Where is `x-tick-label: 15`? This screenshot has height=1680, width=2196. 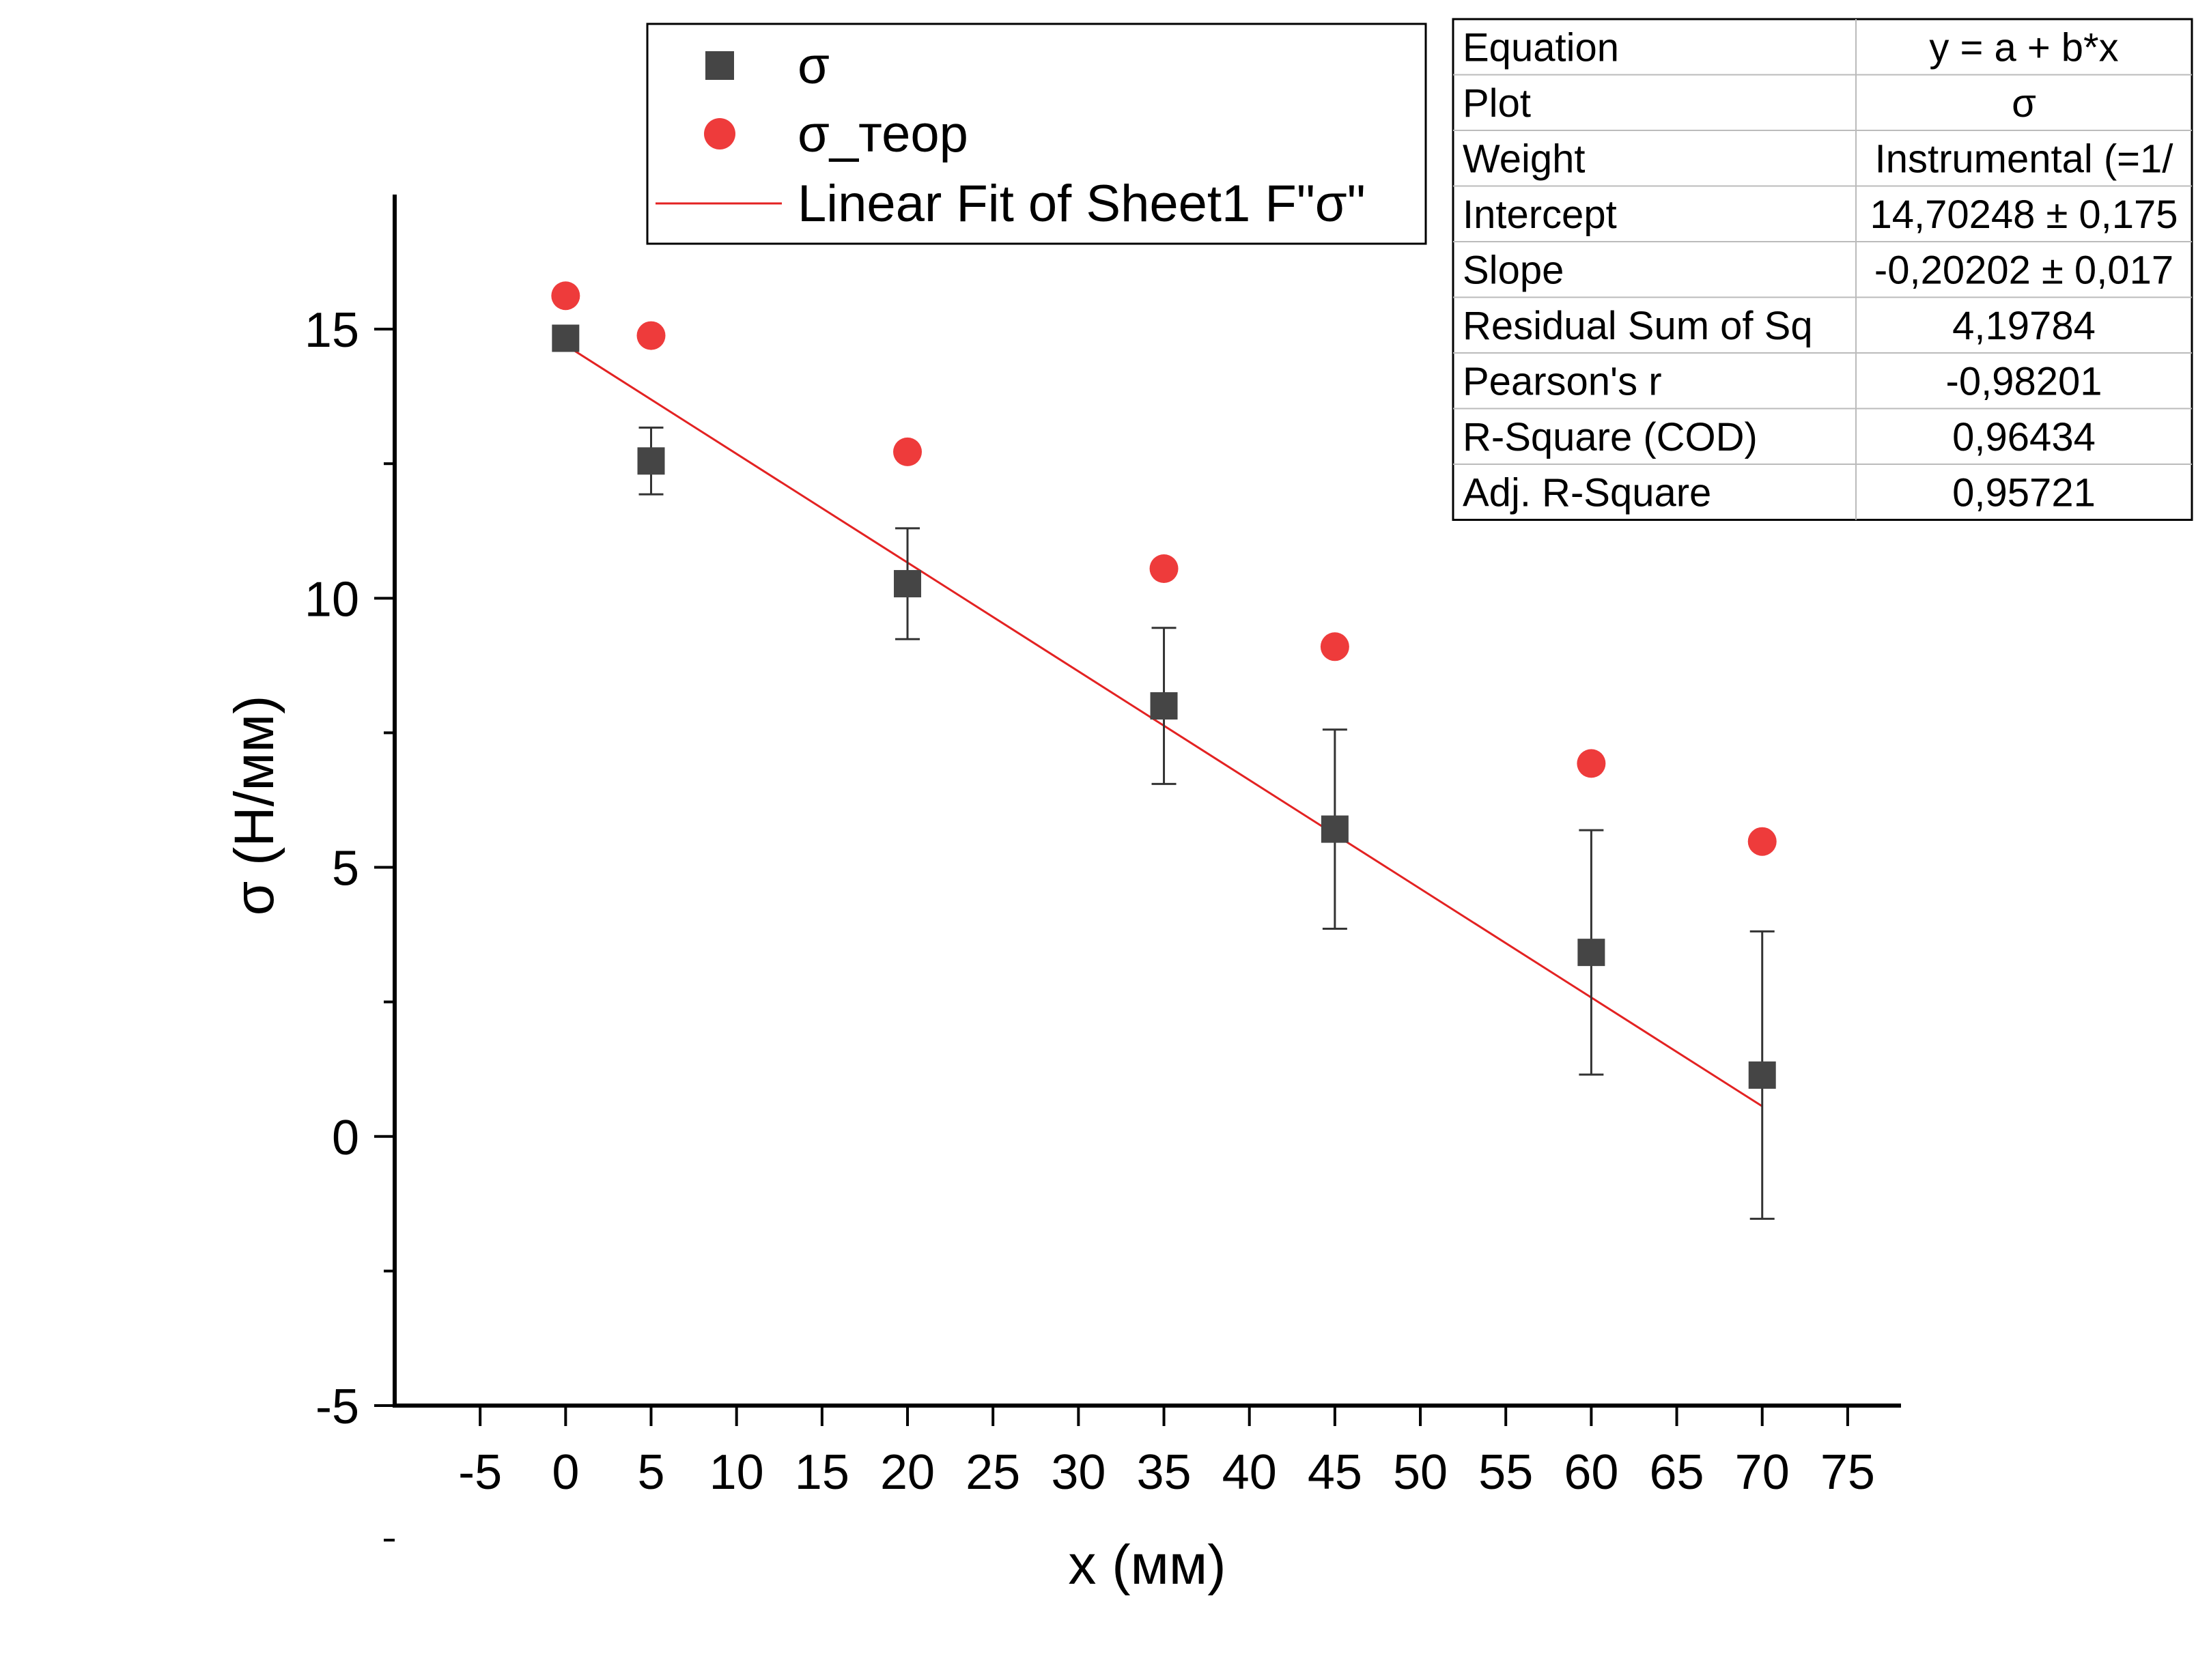
x-tick-label: 15 is located at coordinates (822, 1472).